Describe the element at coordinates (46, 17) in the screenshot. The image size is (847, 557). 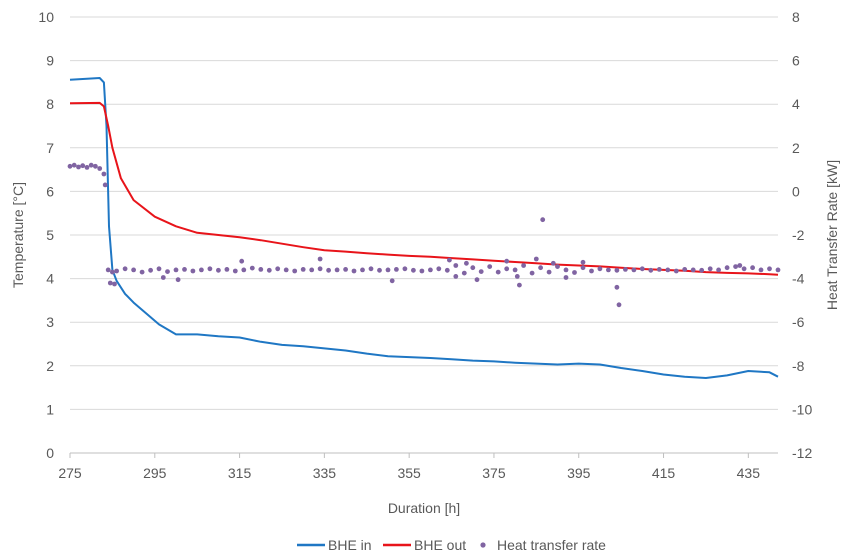
I see `y-left-tick-label: 10` at that location.